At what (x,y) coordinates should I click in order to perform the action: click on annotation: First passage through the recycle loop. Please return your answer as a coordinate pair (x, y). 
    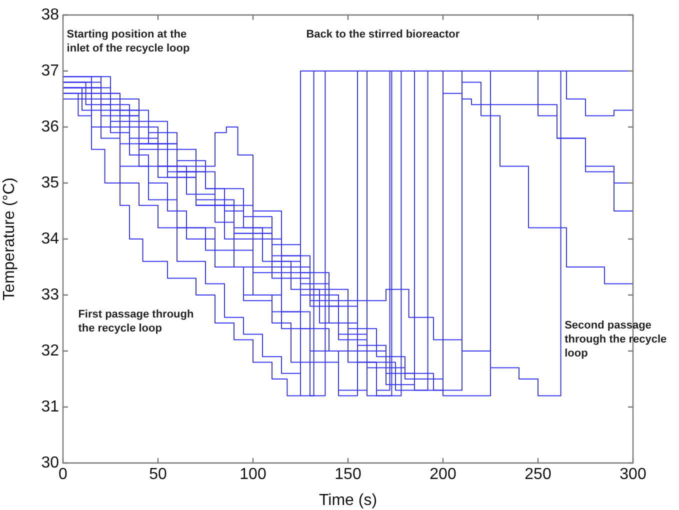
    Looking at the image, I should click on (136, 321).